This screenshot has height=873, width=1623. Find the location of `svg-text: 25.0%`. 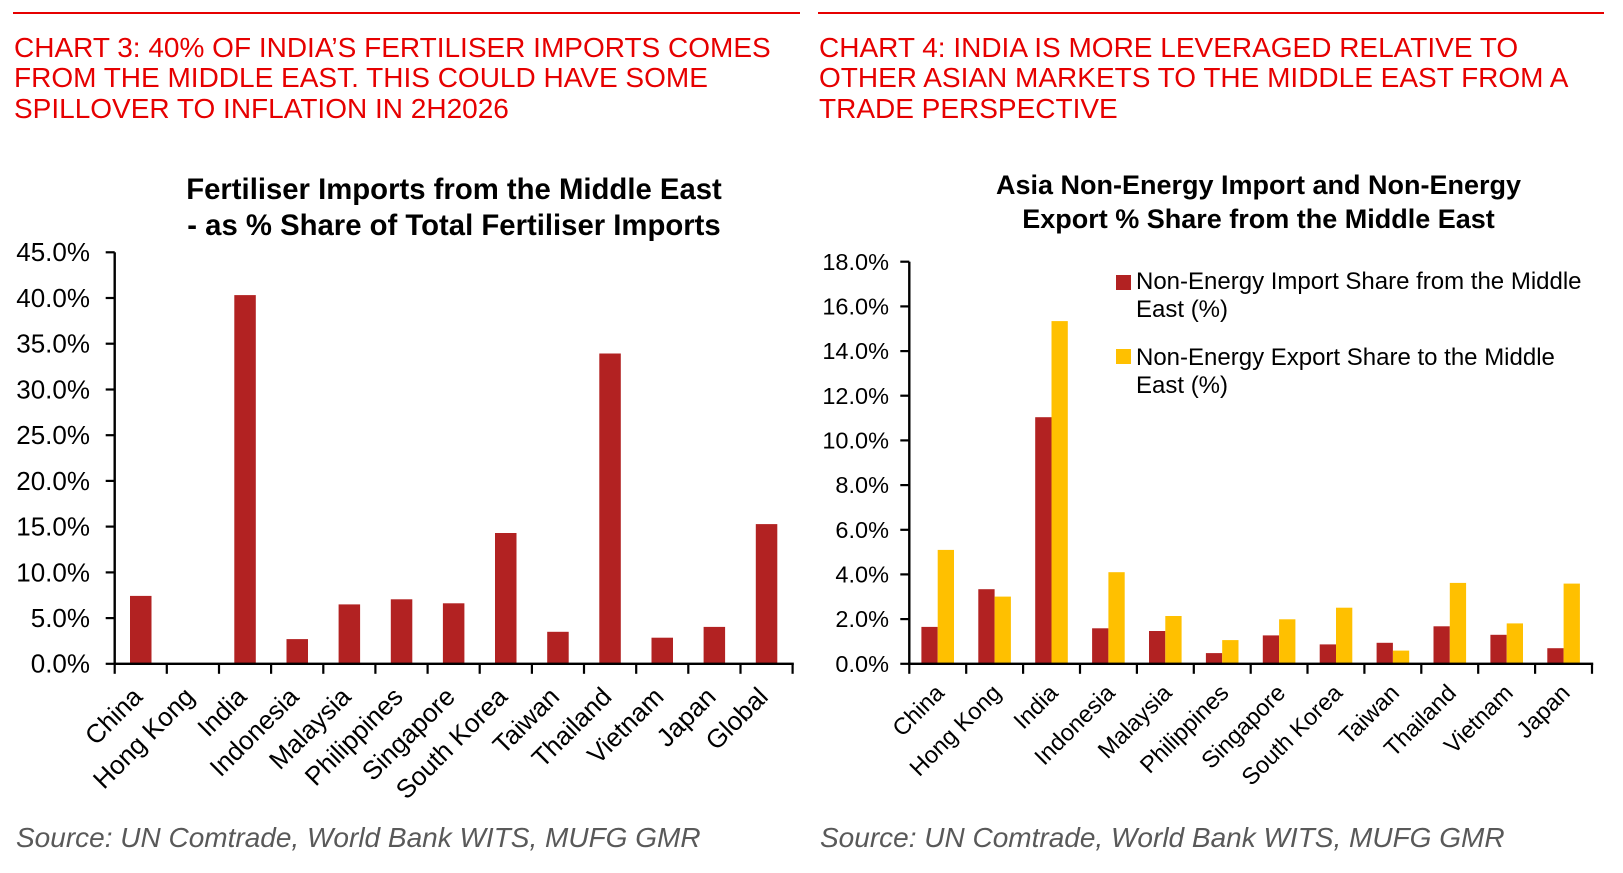

svg-text: 25.0% is located at coordinates (53, 435).